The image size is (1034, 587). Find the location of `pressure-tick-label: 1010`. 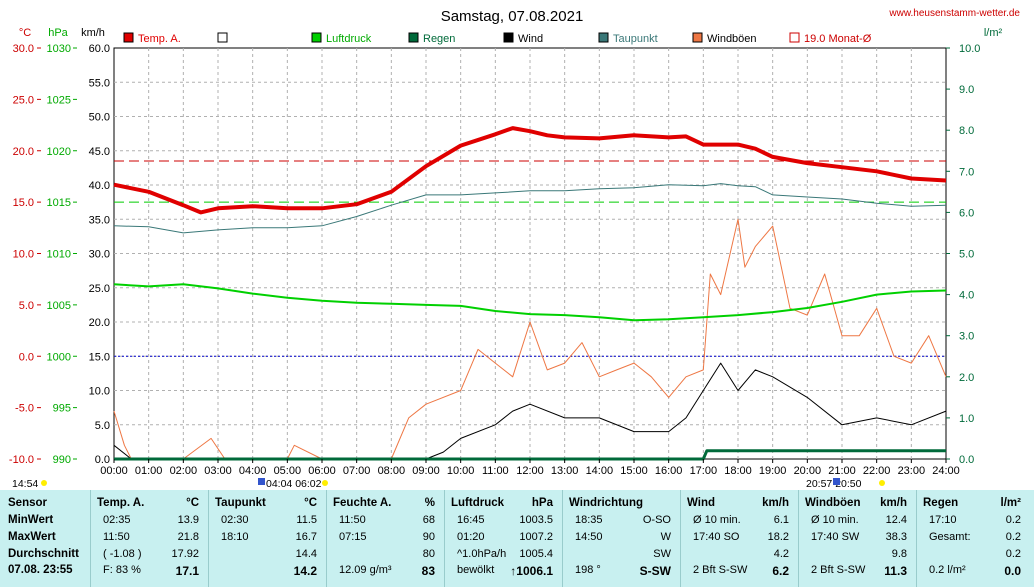

pressure-tick-label: 1010 is located at coordinates (59, 255).